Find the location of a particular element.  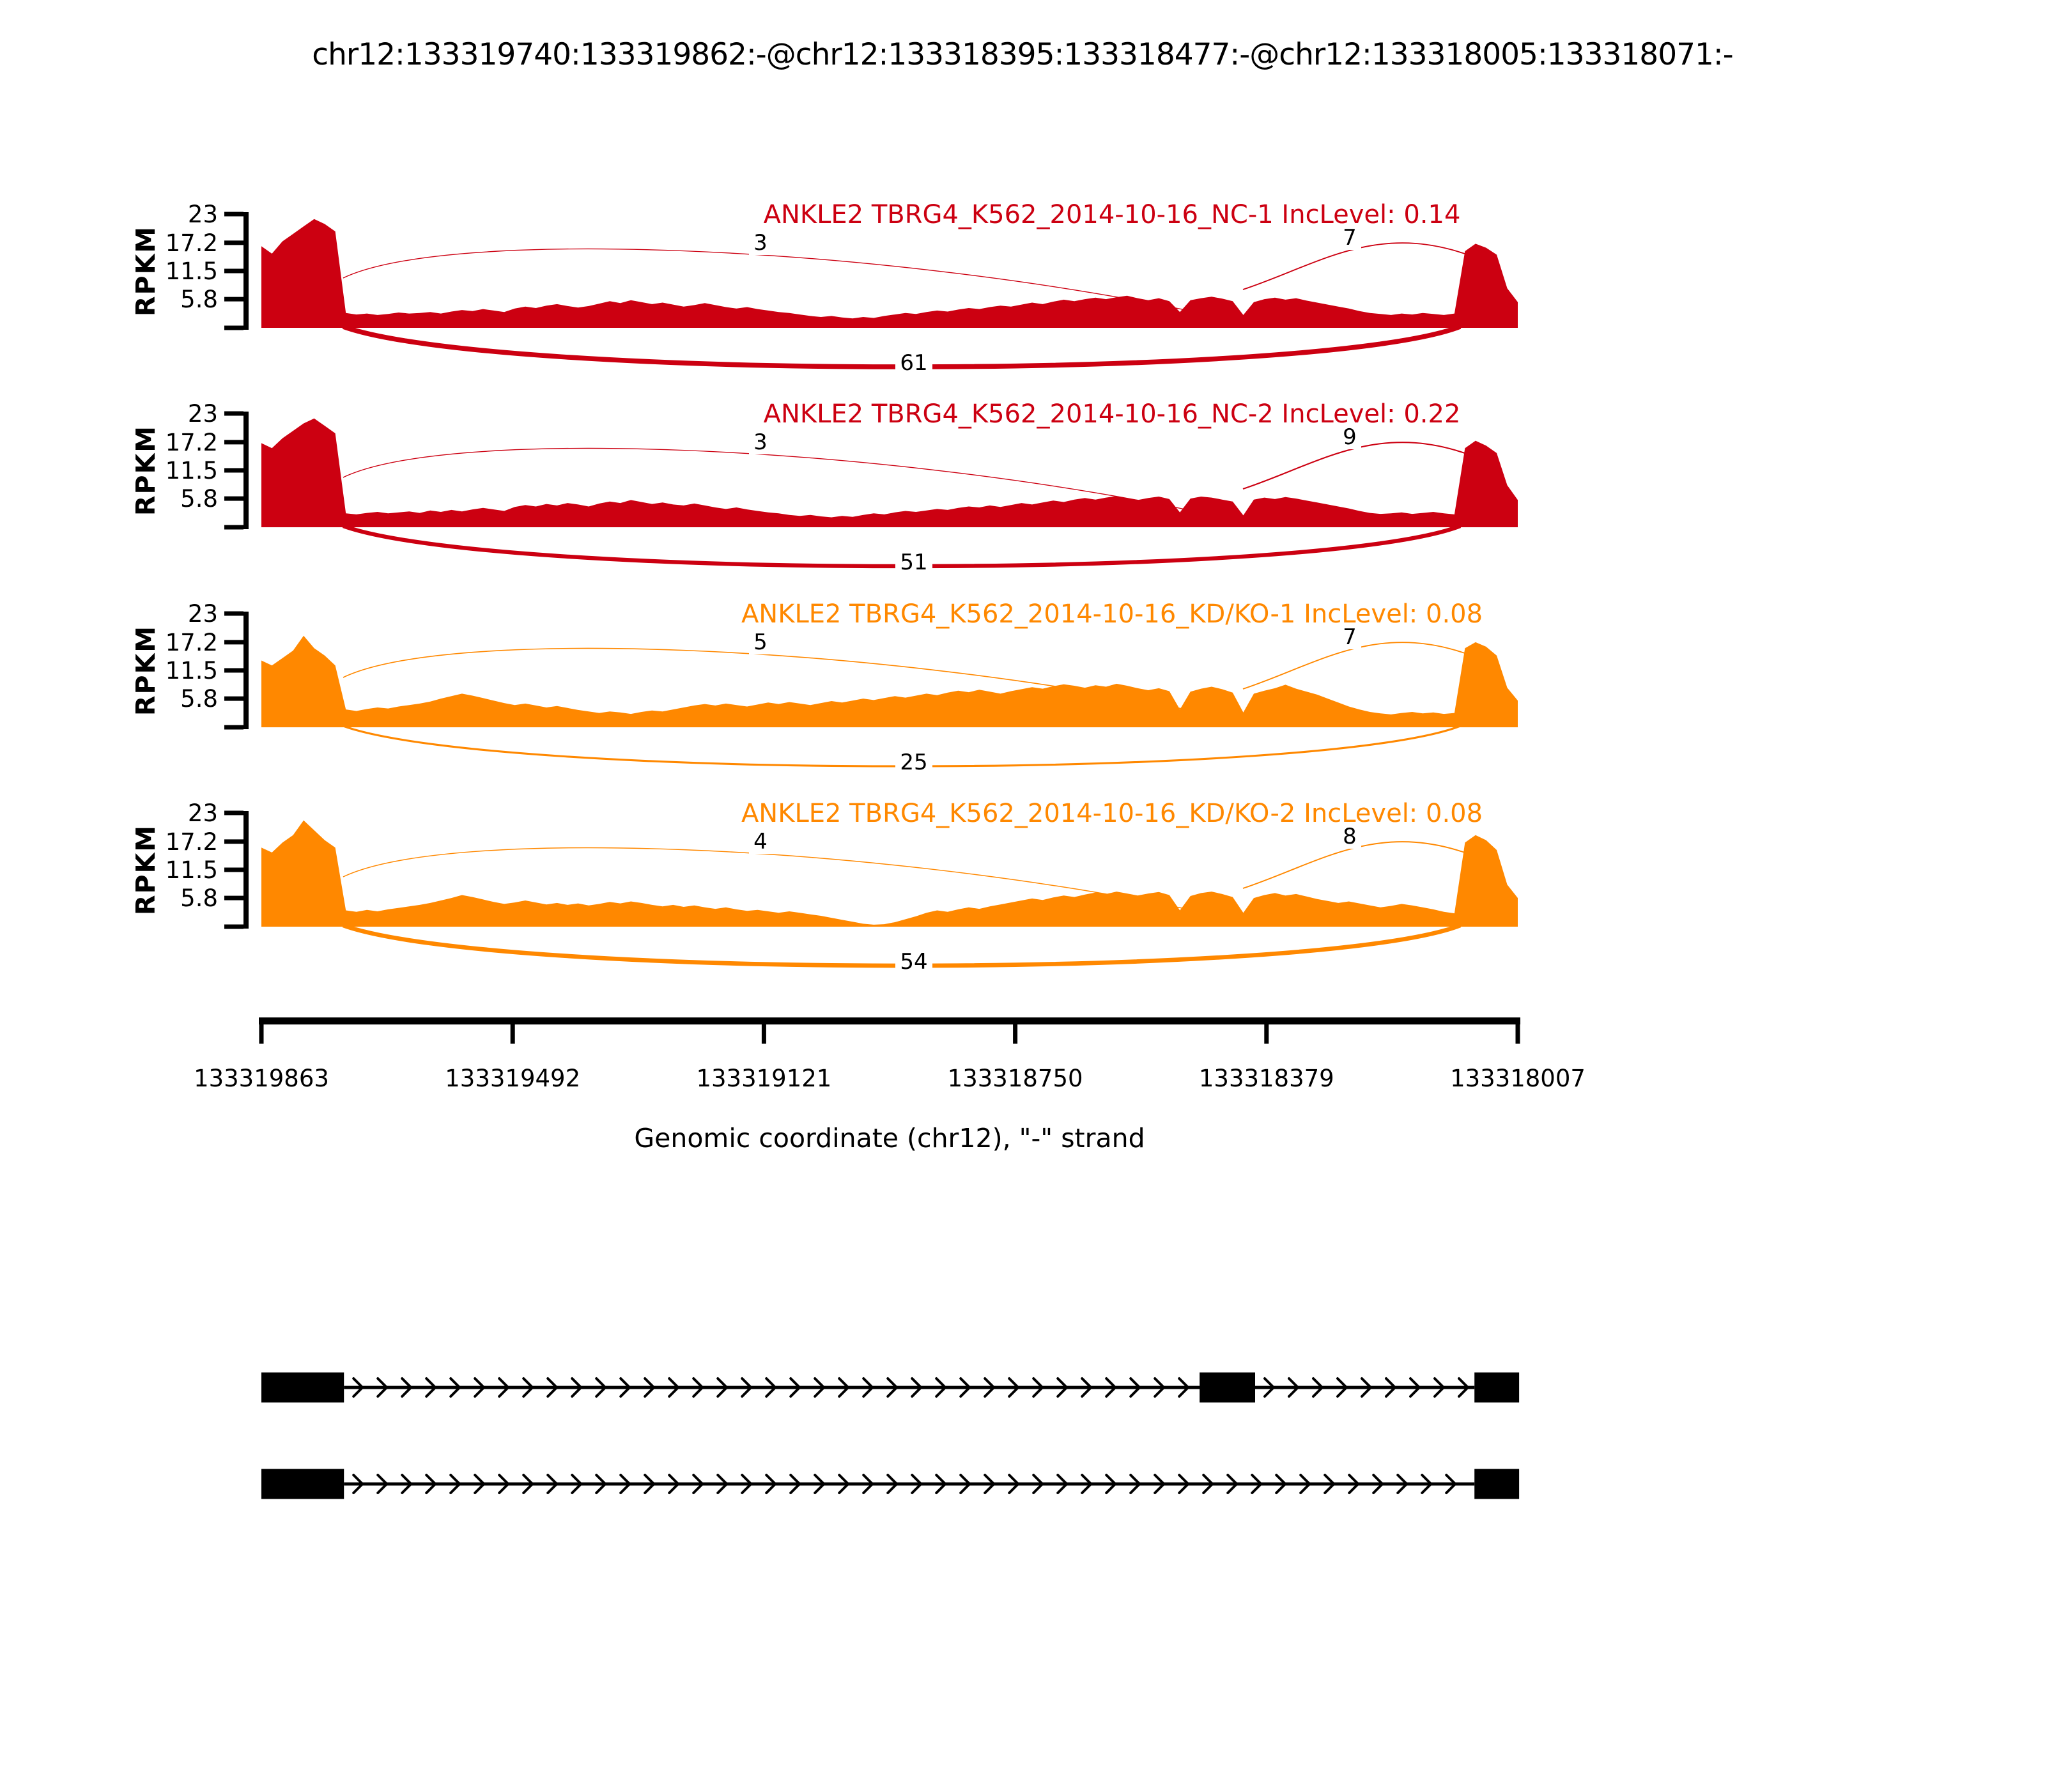

x-tick-label: 133318379 is located at coordinates (1266, 1078).